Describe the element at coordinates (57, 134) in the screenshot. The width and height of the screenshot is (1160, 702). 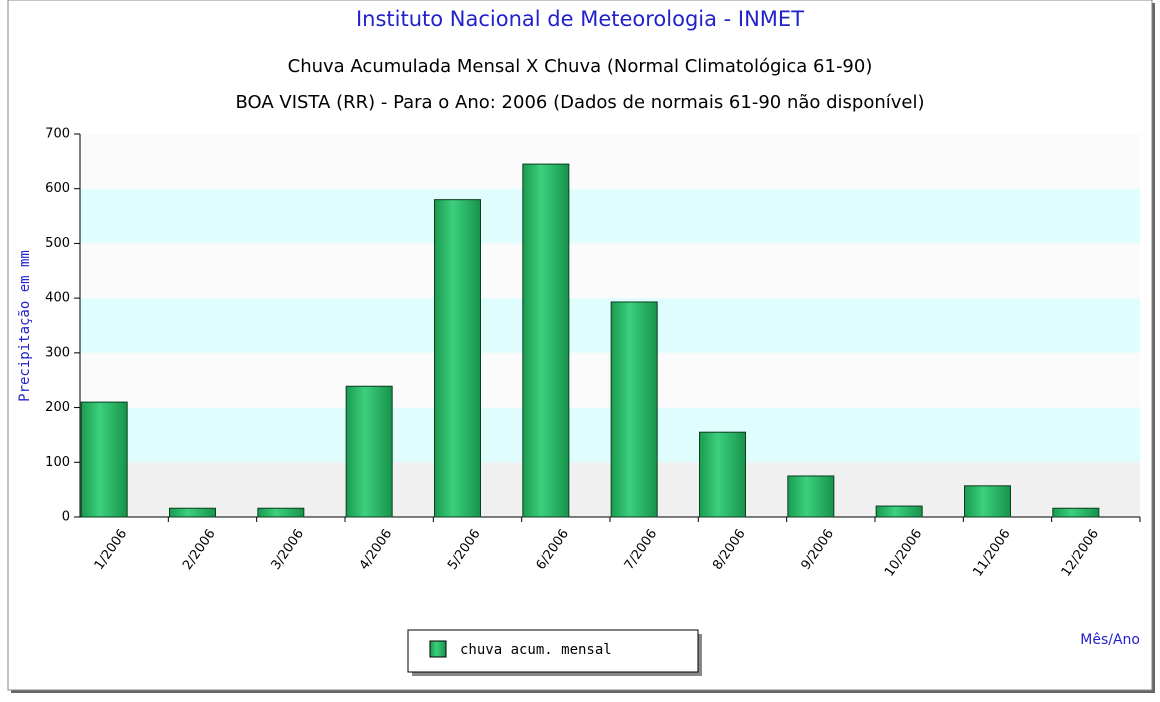
I see `y-tick-label: 700` at that location.